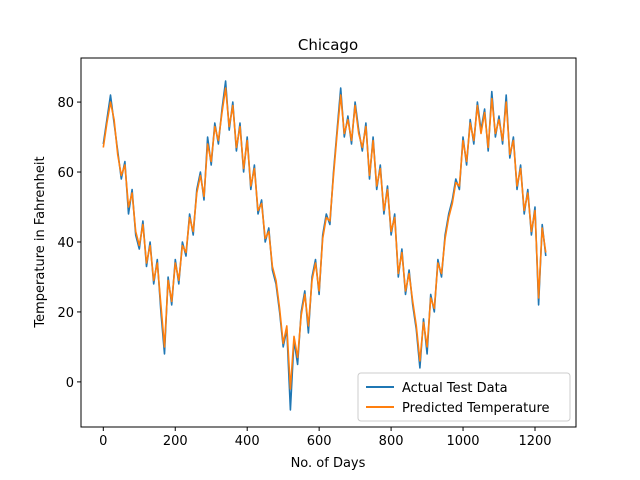 Image resolution: width=640 pixels, height=480 pixels. Describe the element at coordinates (65, 243) in the screenshot. I see `y-tick-label: 40` at that location.